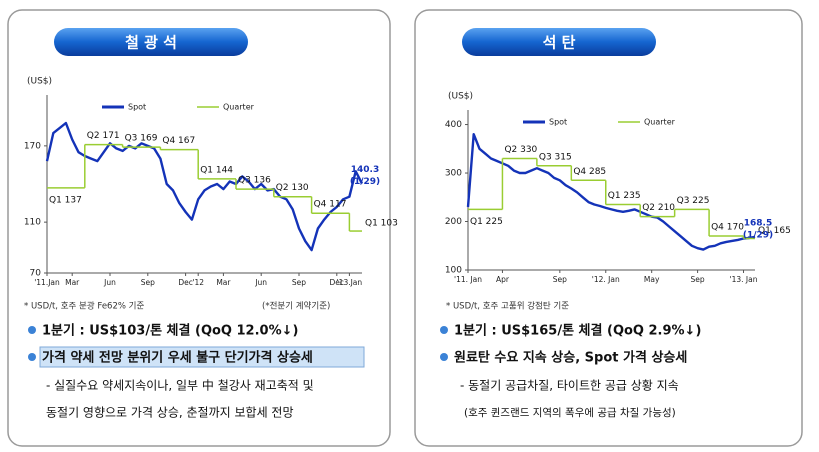 This screenshot has width=819, height=452. What do you see at coordinates (453, 271) in the screenshot?
I see `y-tick-label: 100` at bounding box center [453, 271].